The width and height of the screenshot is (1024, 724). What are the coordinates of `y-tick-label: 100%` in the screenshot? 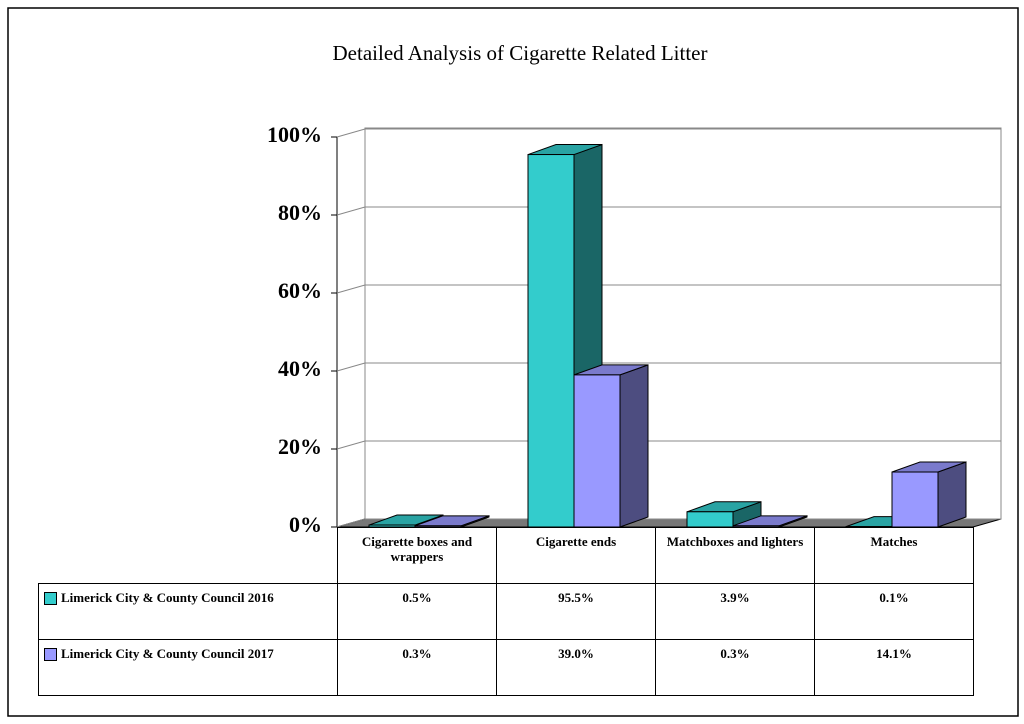 It's located at (294, 134).